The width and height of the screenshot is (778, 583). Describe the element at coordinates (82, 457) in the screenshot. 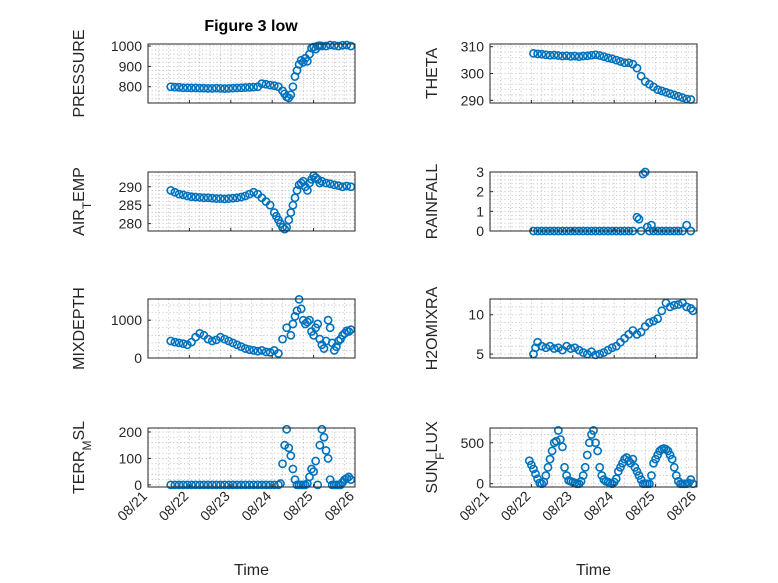

I see `terr-msl-ylabel: TERRMSL` at that location.